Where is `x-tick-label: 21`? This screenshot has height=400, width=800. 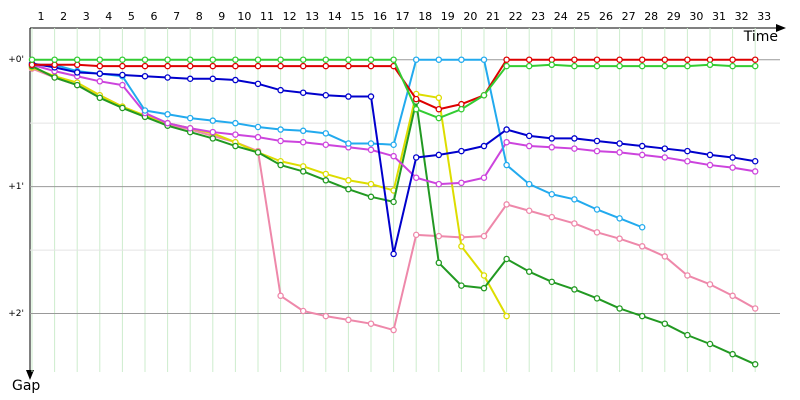 x-tick-label: 21 is located at coordinates (493, 16).